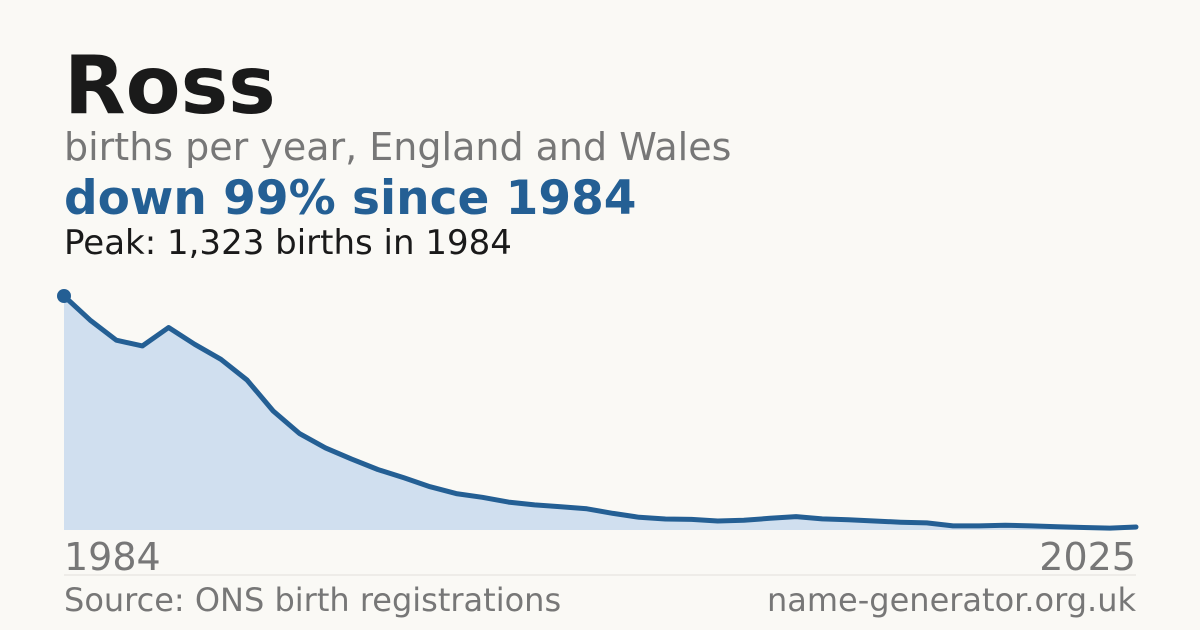 Image resolution: width=1200 pixels, height=630 pixels. Describe the element at coordinates (397, 147) in the screenshot. I see `chart-subtitle: births per year, England and Wales` at that location.